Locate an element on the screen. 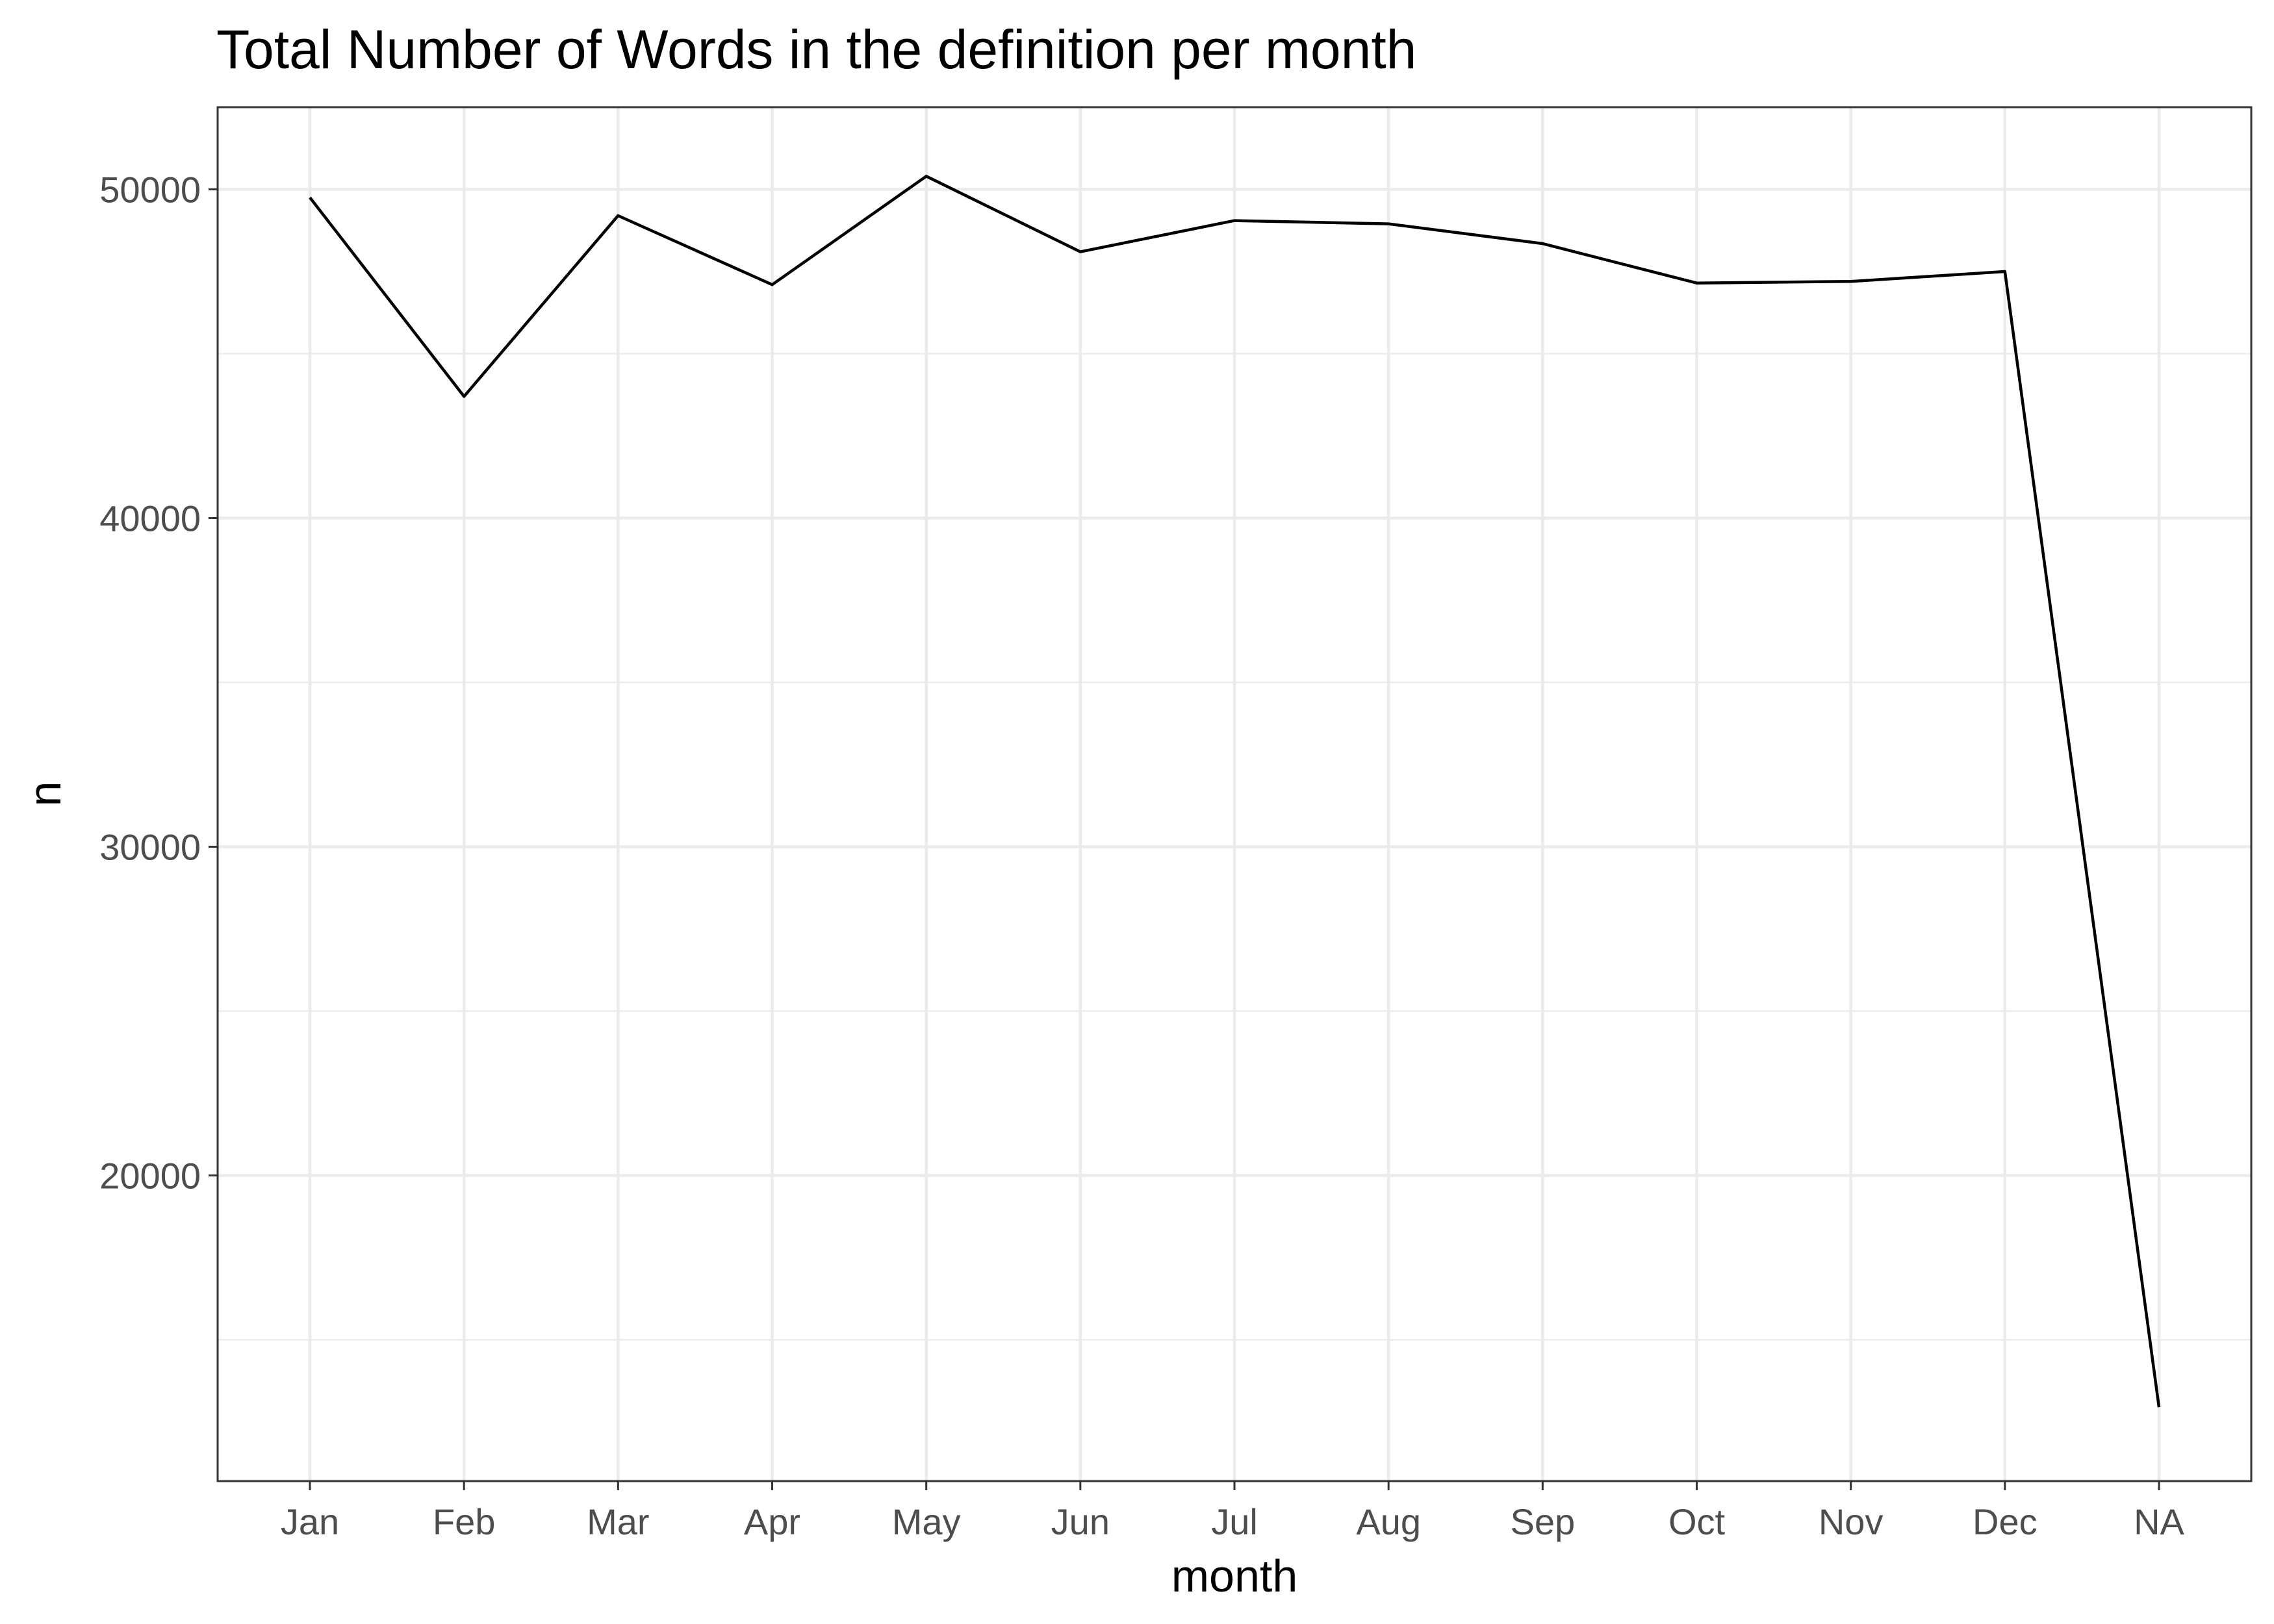  y-axis: 20000 30000 40000 50000 is located at coordinates (158, 682).